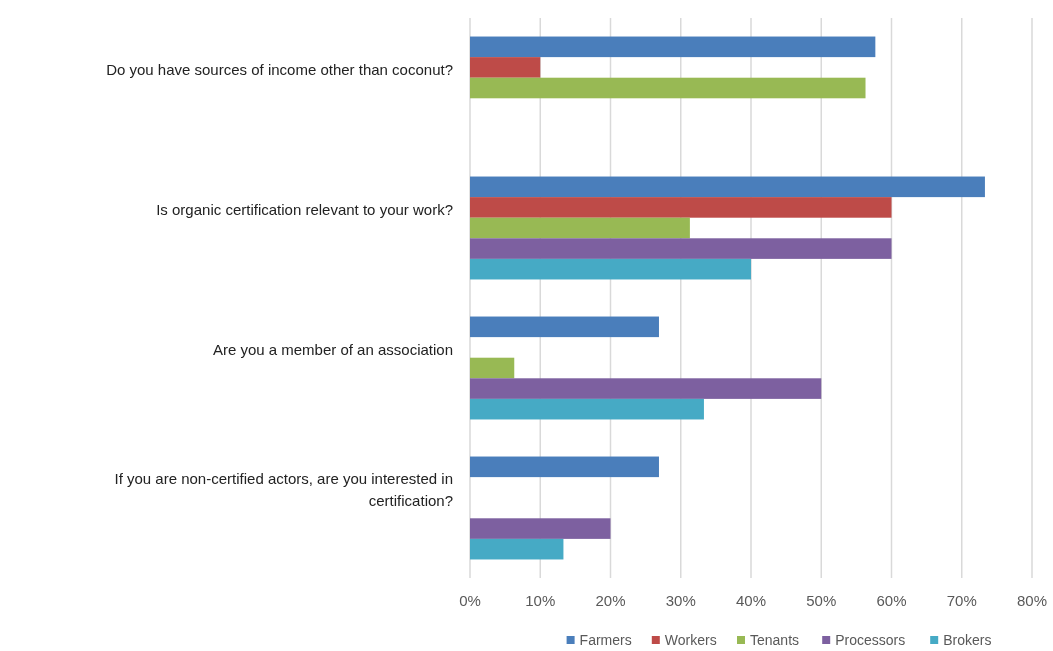 The image size is (1053, 651). What do you see at coordinates (870, 640) in the screenshot?
I see `legend-label: Processors` at bounding box center [870, 640].